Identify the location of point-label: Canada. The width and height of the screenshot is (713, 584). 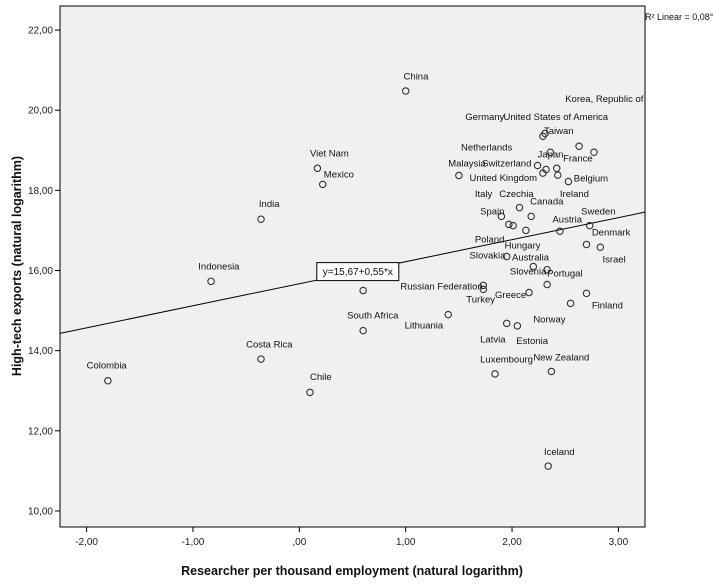
(547, 201).